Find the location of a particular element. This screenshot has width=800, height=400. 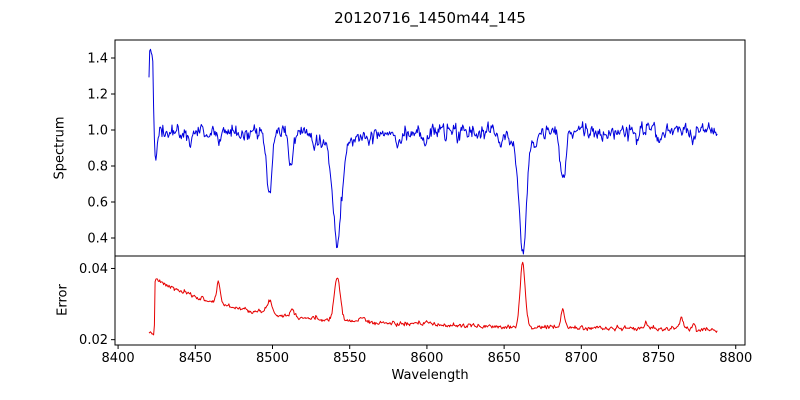

error-y-tick-label: 0.04 is located at coordinates (93, 269).